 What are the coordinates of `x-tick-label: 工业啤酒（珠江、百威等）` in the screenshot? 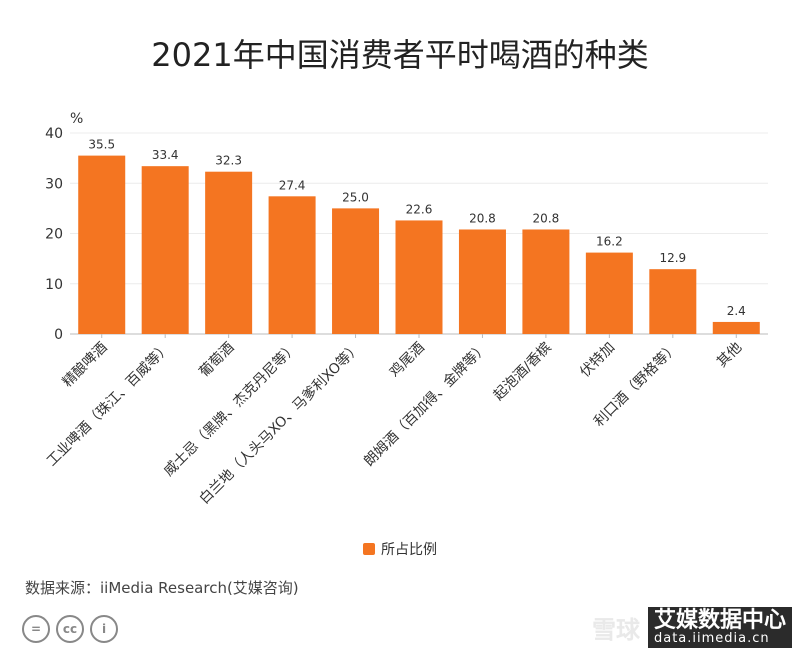 It's located at (108, 404).